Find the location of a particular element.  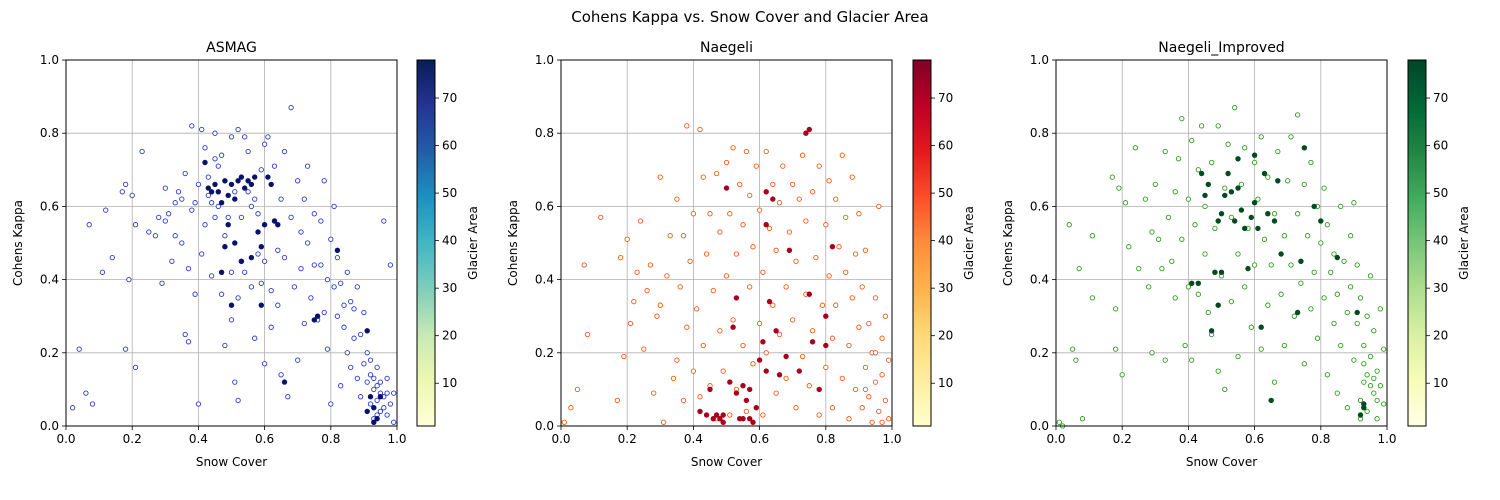

colorbar-ticks: 10 20 30 40 50 60 70 is located at coordinates (942, 240).